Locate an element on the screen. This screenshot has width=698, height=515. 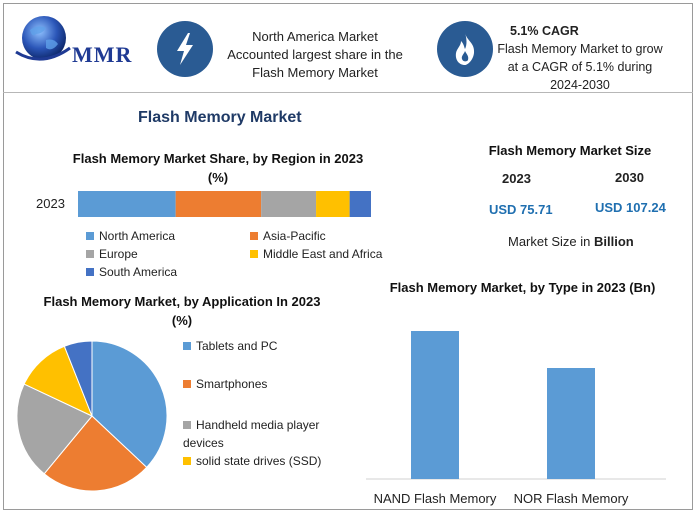
value-2030: USD 107.24 is located at coordinates (630, 207).